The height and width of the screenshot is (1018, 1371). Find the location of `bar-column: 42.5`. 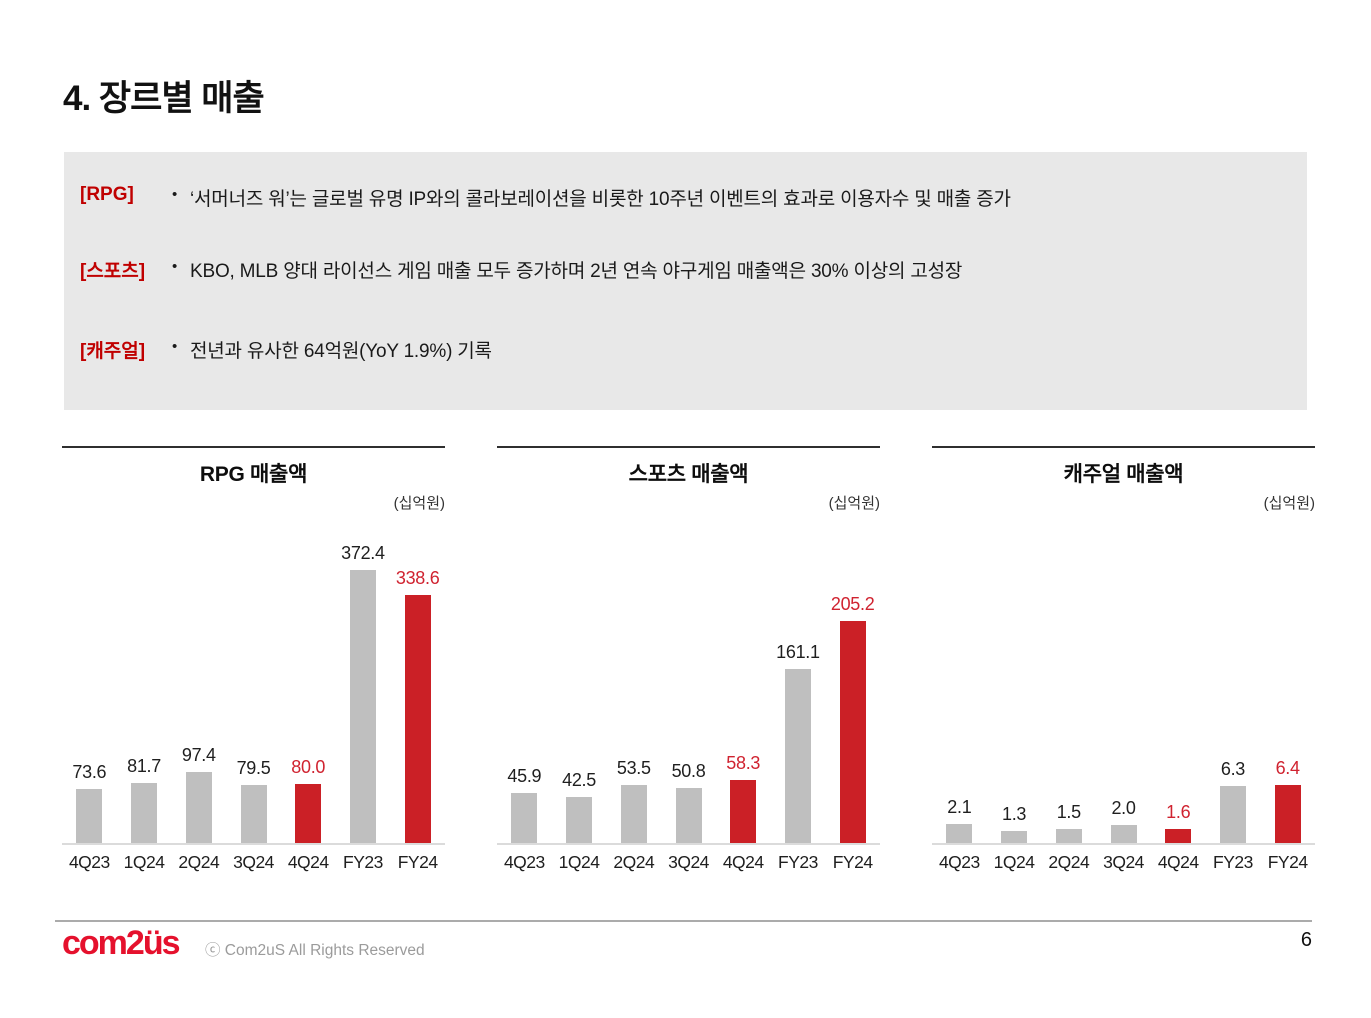

bar-column: 42.5 is located at coordinates (579, 806).